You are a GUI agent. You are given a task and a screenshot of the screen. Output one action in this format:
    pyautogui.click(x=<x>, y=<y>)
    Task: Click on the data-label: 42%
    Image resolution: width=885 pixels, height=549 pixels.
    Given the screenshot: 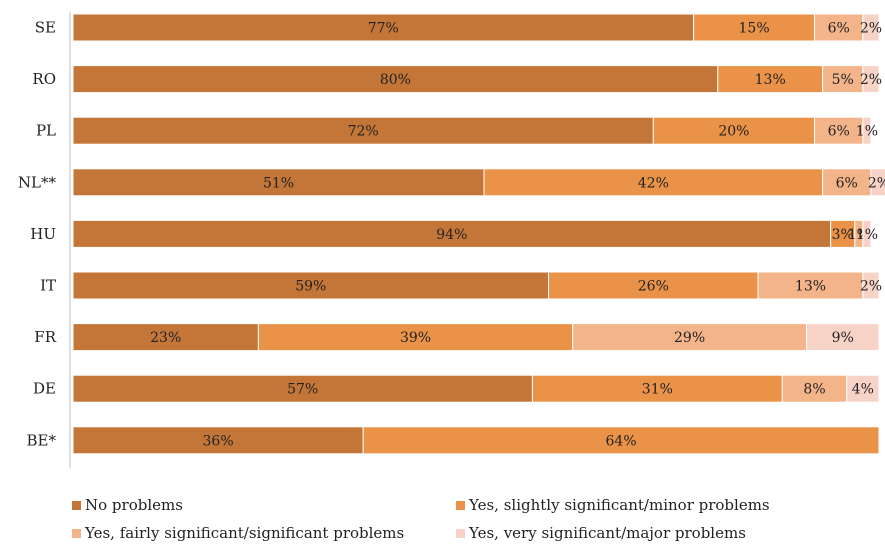 What is the action you would take?
    pyautogui.click(x=653, y=183)
    